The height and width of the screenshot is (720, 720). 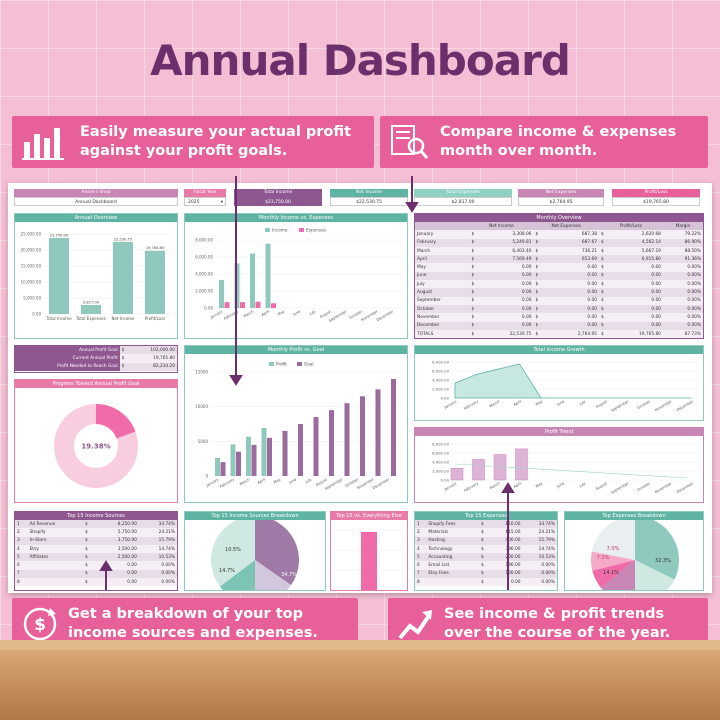 I want to click on table-row: 3 Hosting $400.00 15.79%, so click(x=486, y=540).